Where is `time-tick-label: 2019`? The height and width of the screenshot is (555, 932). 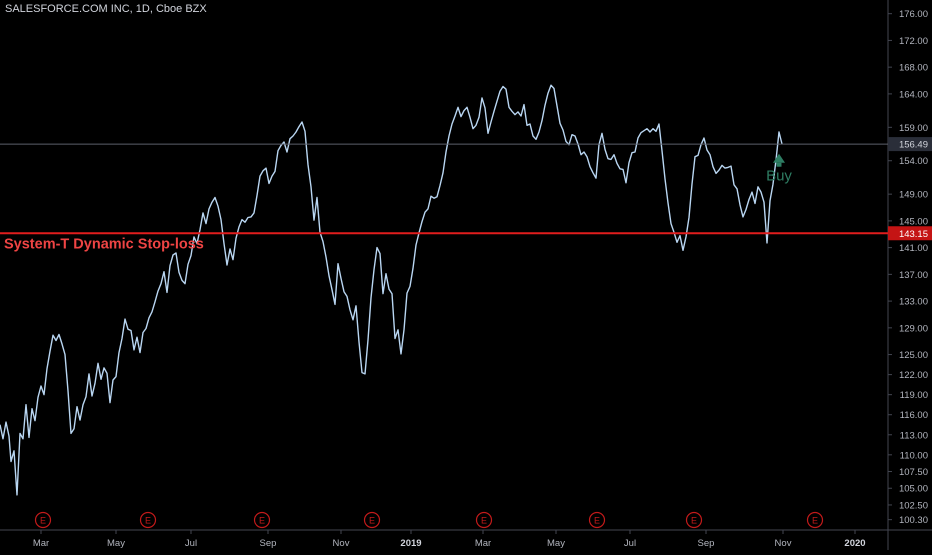 time-tick-label: 2019 is located at coordinates (410, 543).